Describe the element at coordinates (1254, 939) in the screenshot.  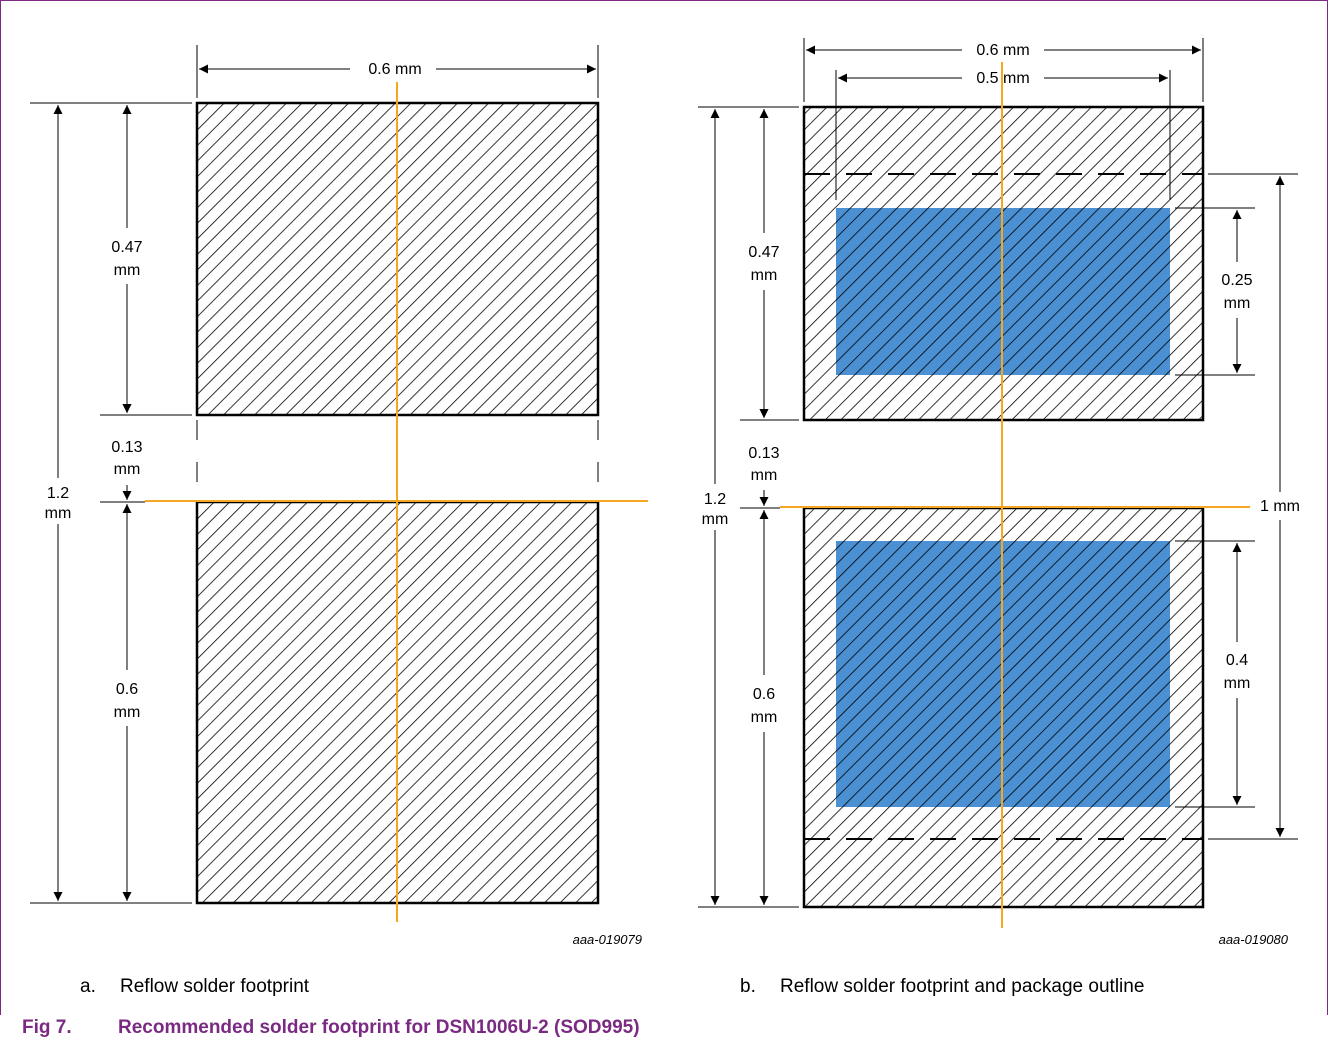
I see `drawing-code-b: aaa-019080` at that location.